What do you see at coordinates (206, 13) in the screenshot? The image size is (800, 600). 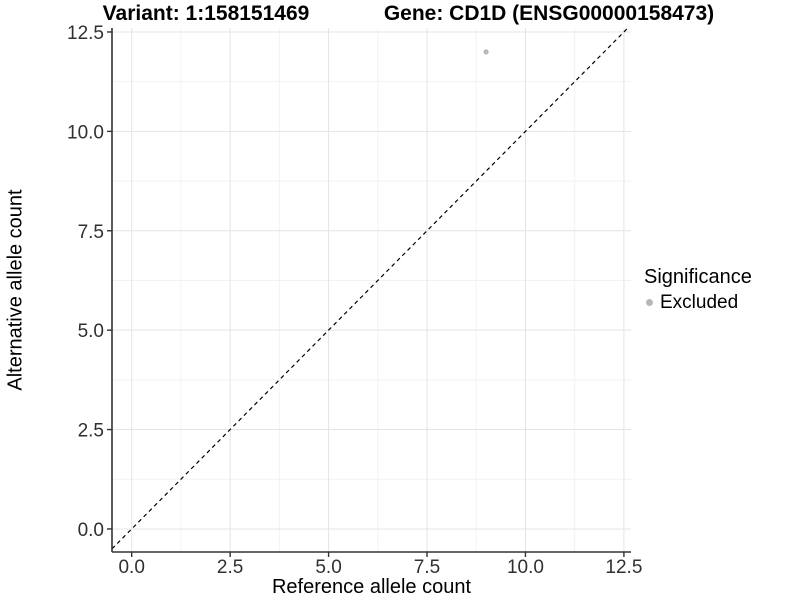 I see `plot-title-variant: Variant: 1:158151469` at bounding box center [206, 13].